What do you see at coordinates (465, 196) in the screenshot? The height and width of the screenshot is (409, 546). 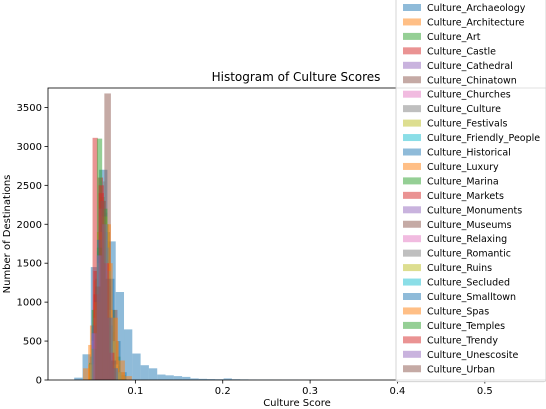 I see `legend-label: Culture_Markets` at bounding box center [465, 196].